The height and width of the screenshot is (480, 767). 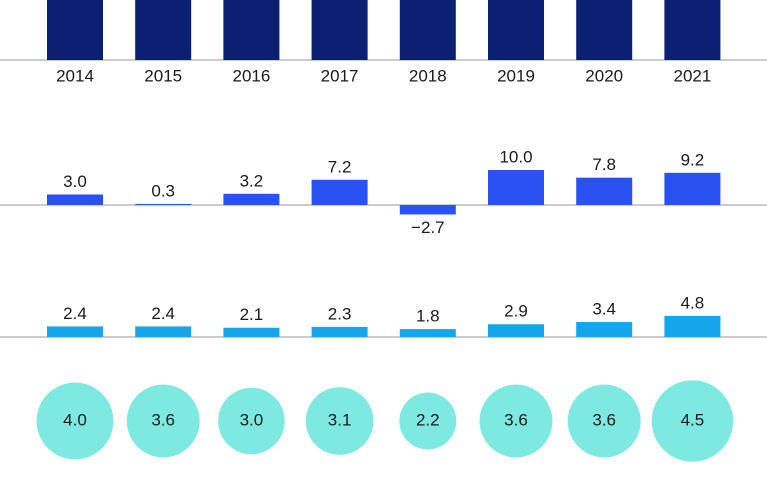 What do you see at coordinates (693, 159) in the screenshot?
I see `value-label: 9.2` at bounding box center [693, 159].